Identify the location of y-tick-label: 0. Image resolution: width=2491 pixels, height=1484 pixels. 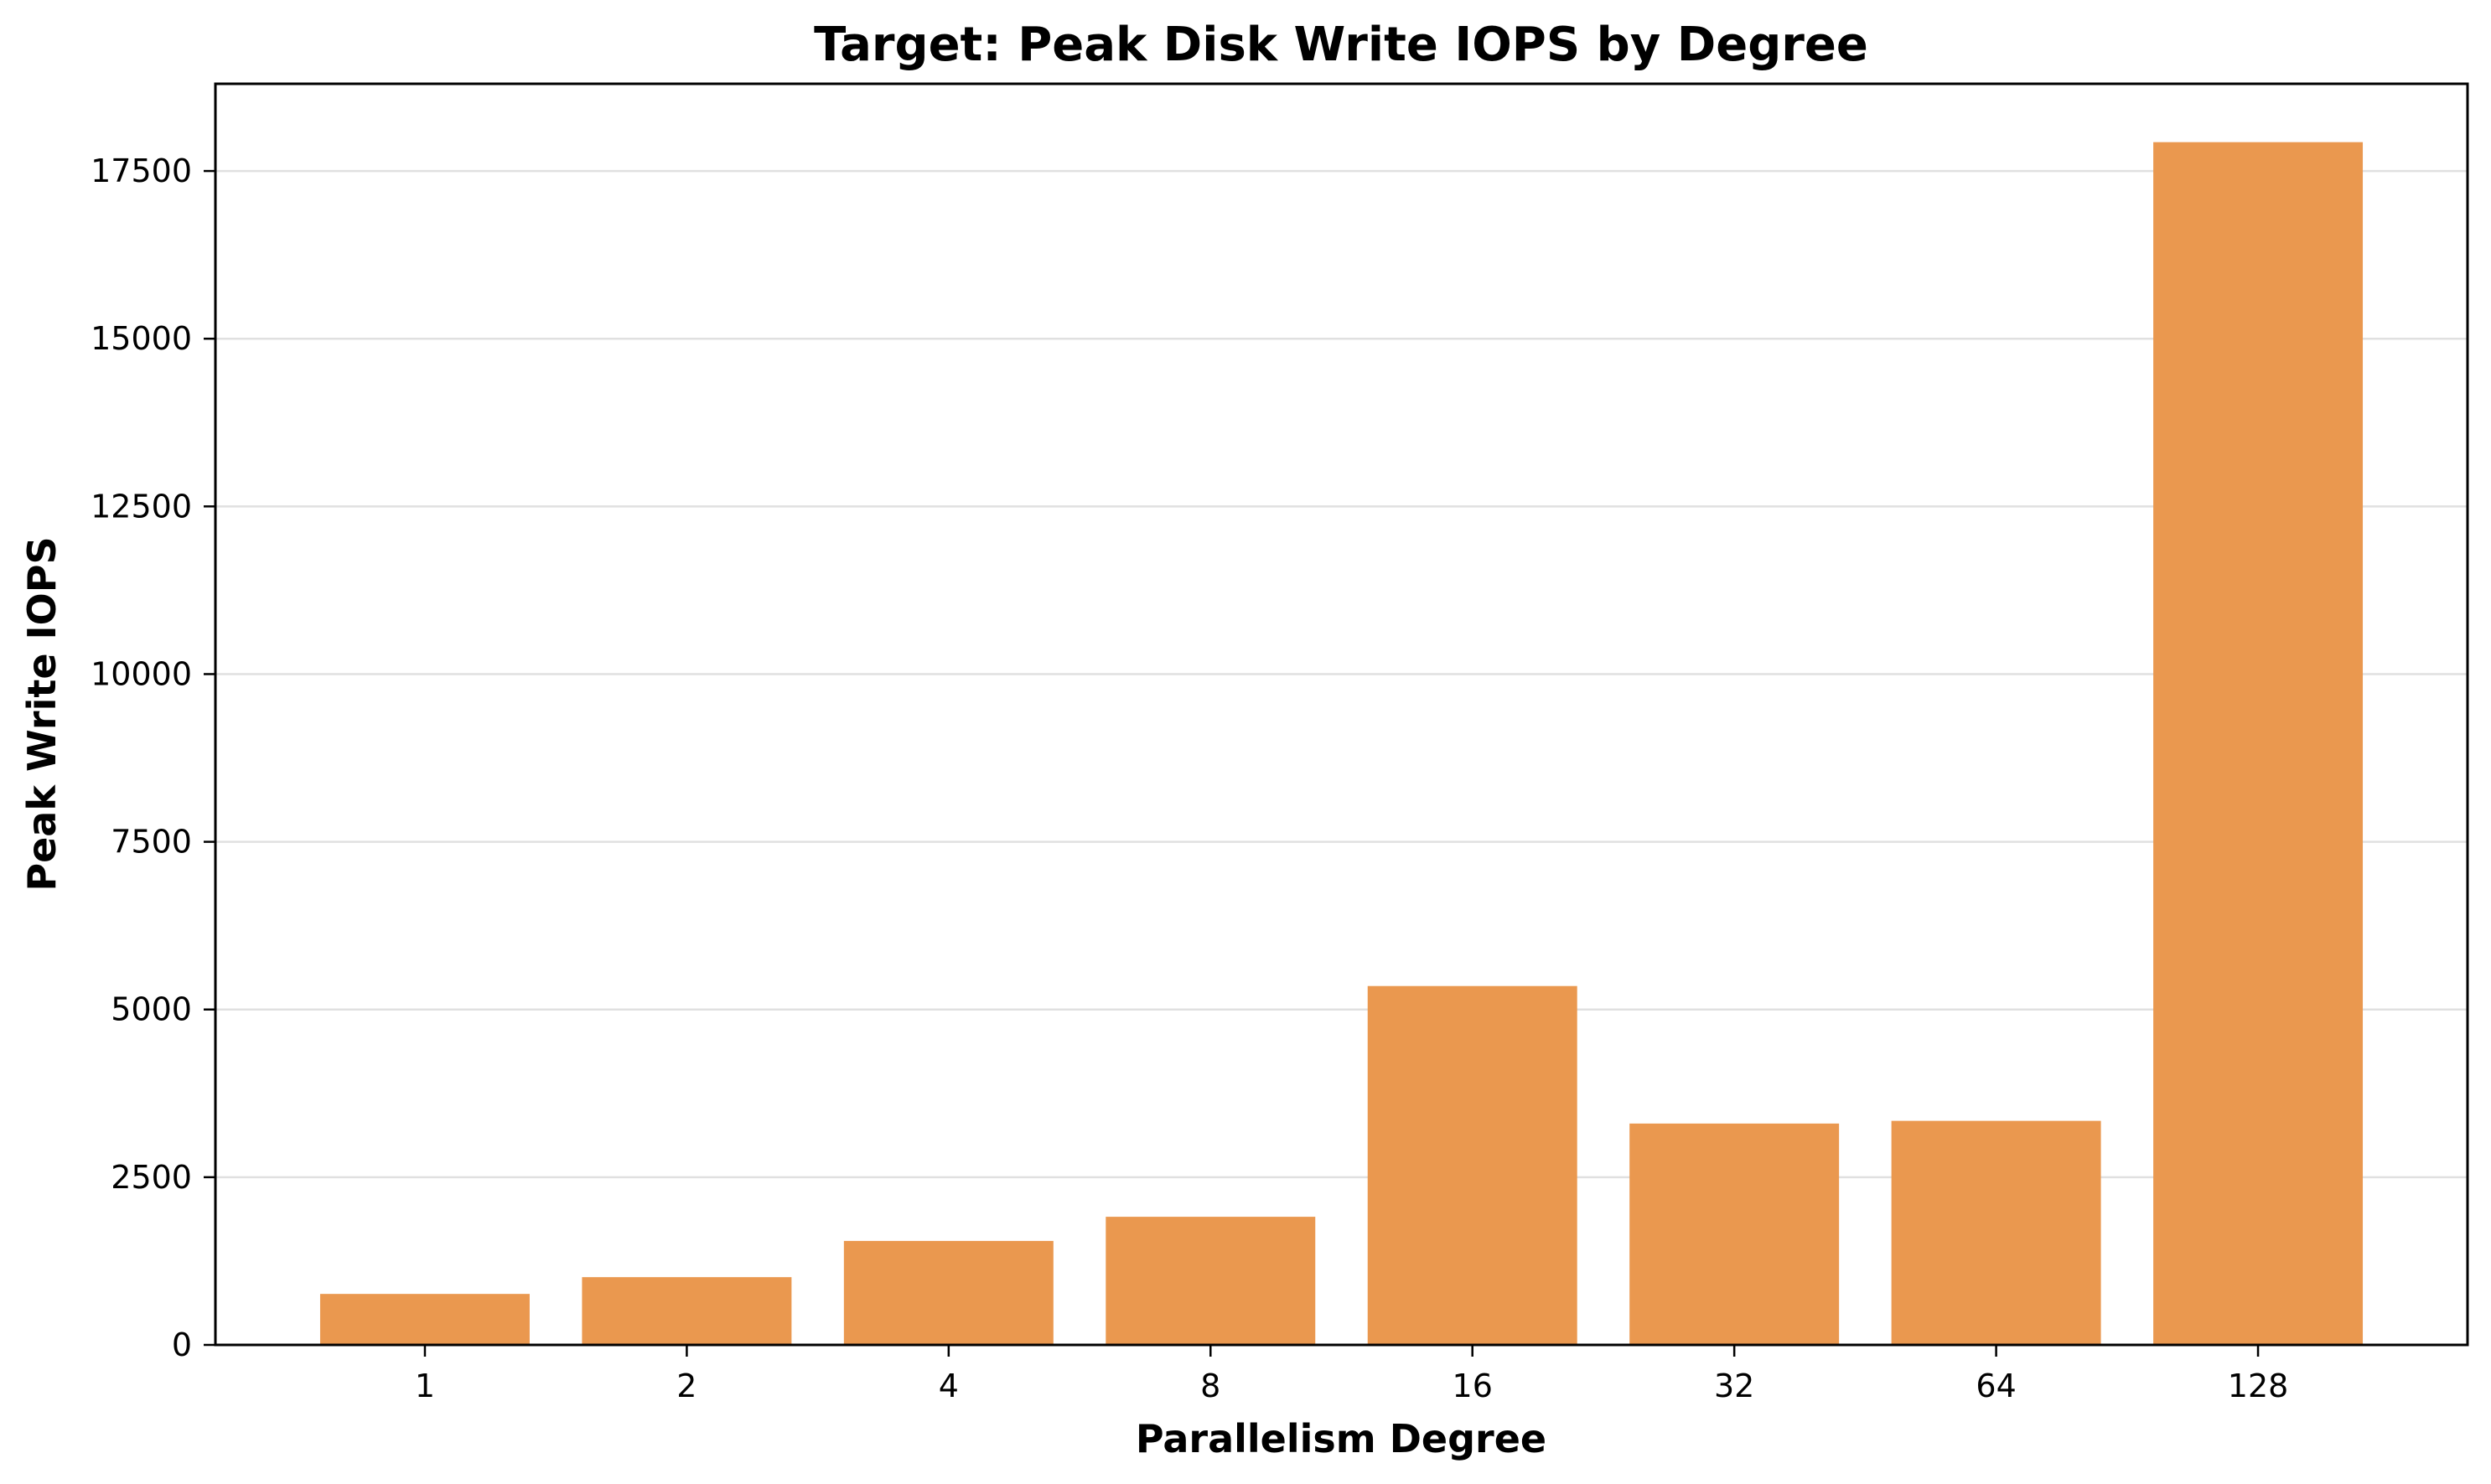
(182, 1344).